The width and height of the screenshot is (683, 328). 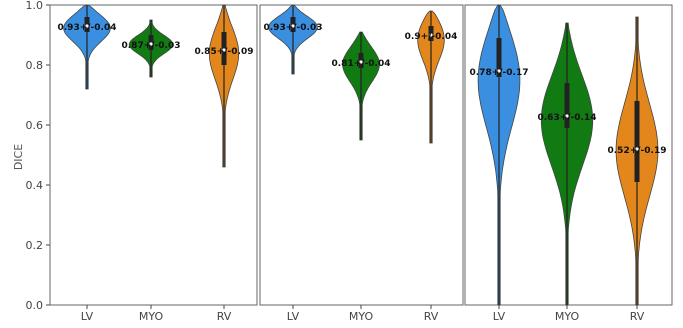 I want to click on data-label-myo: 0.63+/-0.14, so click(x=567, y=118).